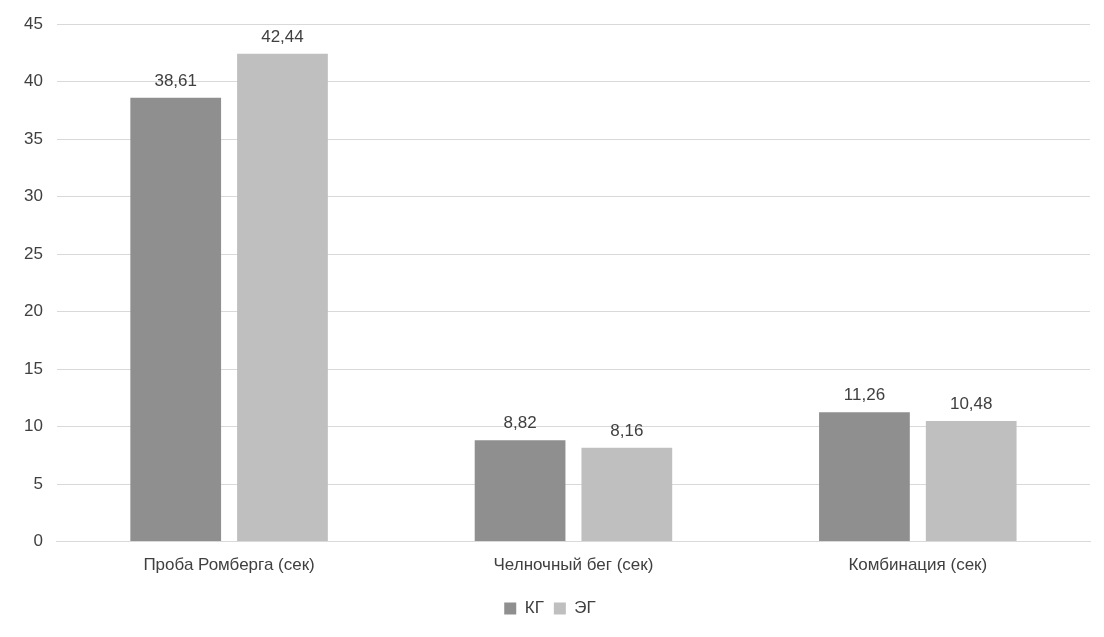  I want to click on y-tick-label: 20, so click(33, 311).